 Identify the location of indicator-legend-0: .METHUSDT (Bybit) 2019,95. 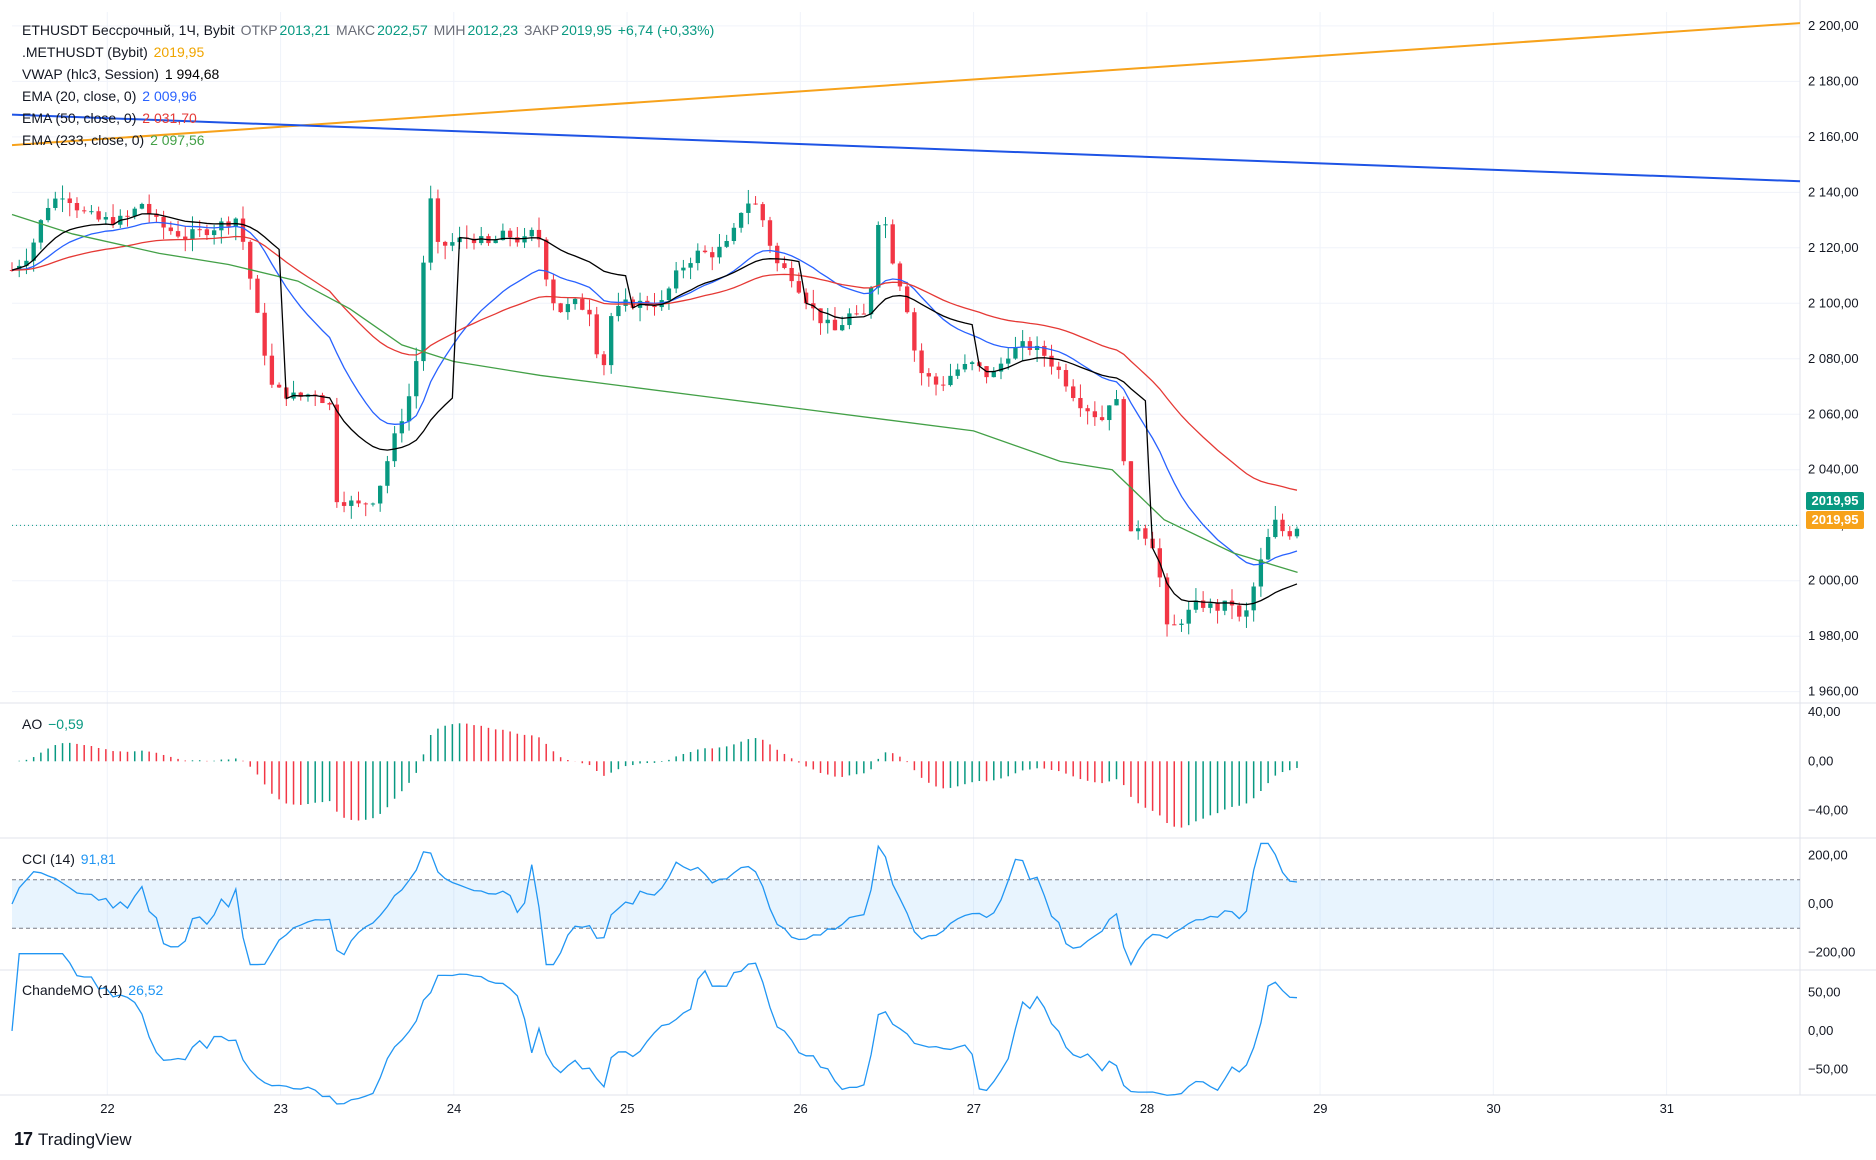
(114, 52).